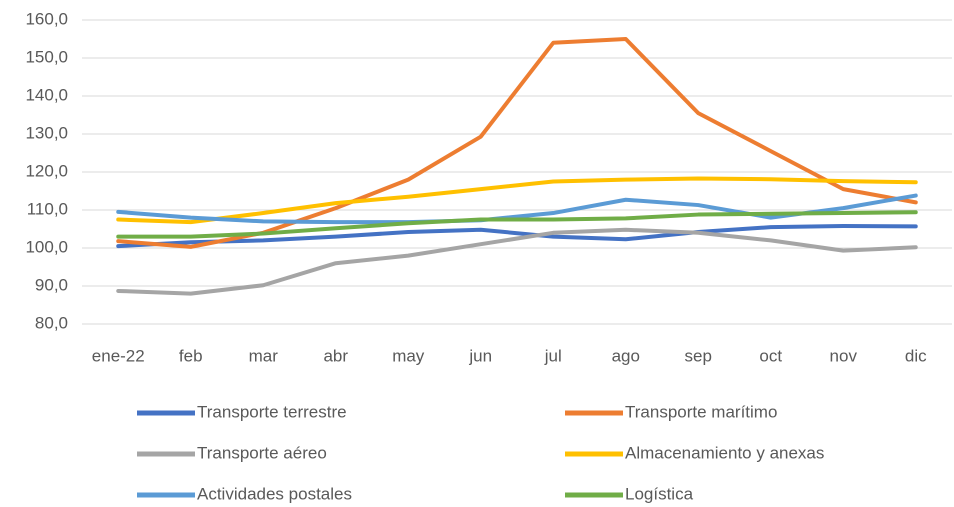 The image size is (954, 507). I want to click on x-tick-label: mar, so click(264, 355).